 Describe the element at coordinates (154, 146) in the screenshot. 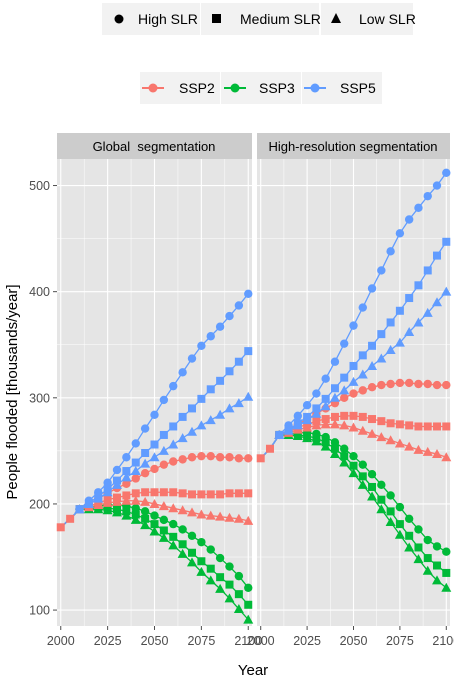

I see `panel-left-strip` at that location.